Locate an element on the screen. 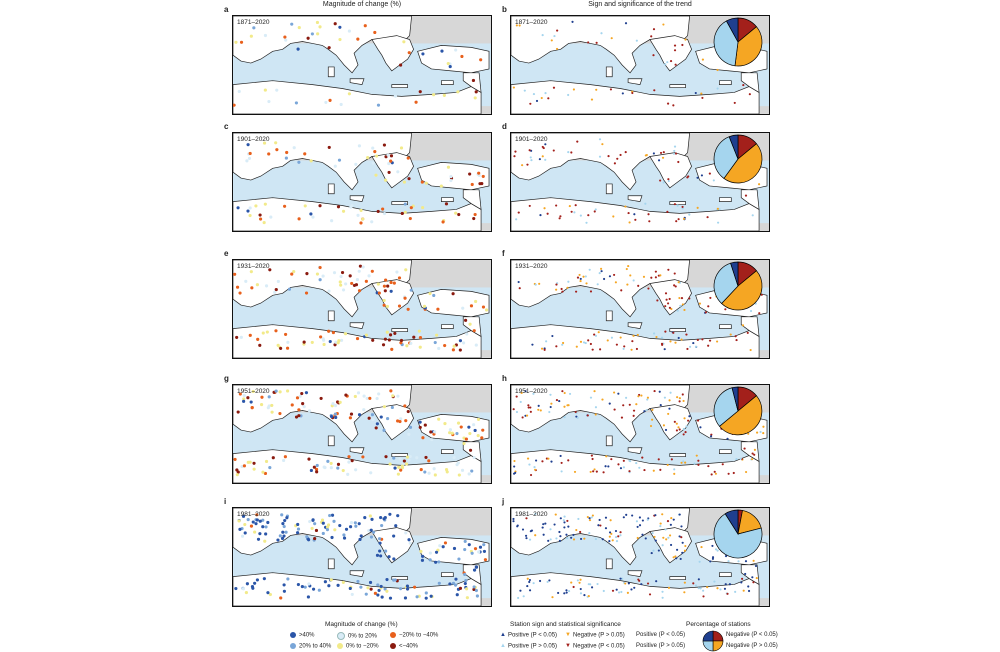 The height and width of the screenshot is (652, 1000). map-panel-g: 1951–2020 is located at coordinates (362, 434).